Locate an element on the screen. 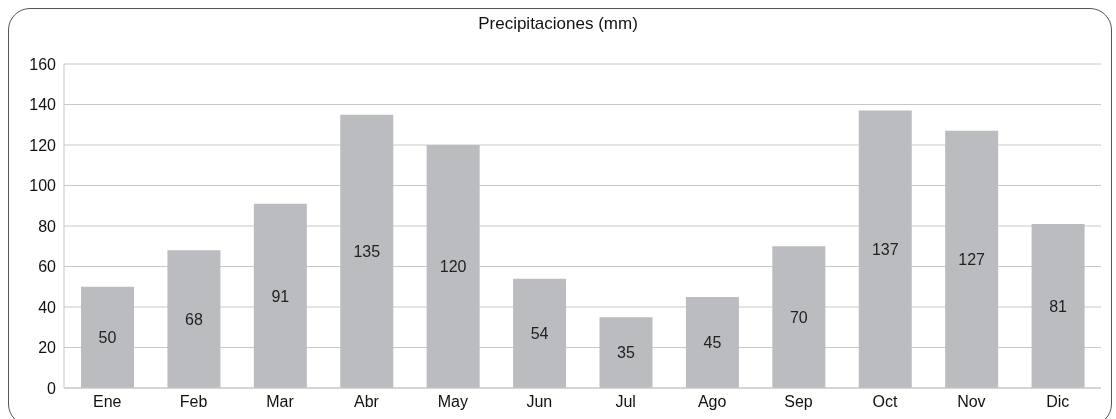 This screenshot has width=1116, height=419. data-label: 68 is located at coordinates (194, 319).